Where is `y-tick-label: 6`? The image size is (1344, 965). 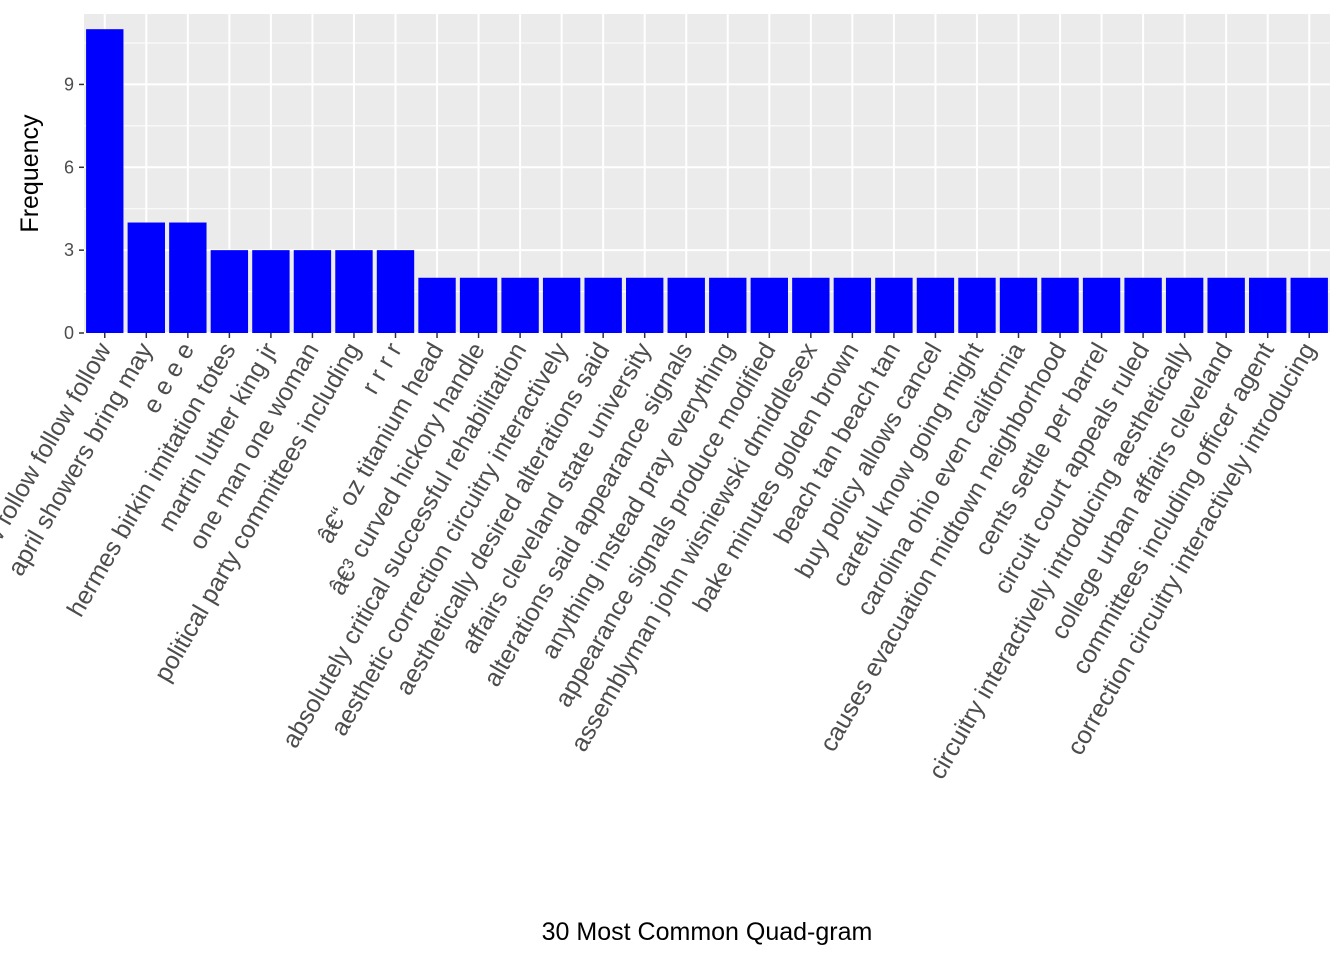 y-tick-label: 6 is located at coordinates (69, 167).